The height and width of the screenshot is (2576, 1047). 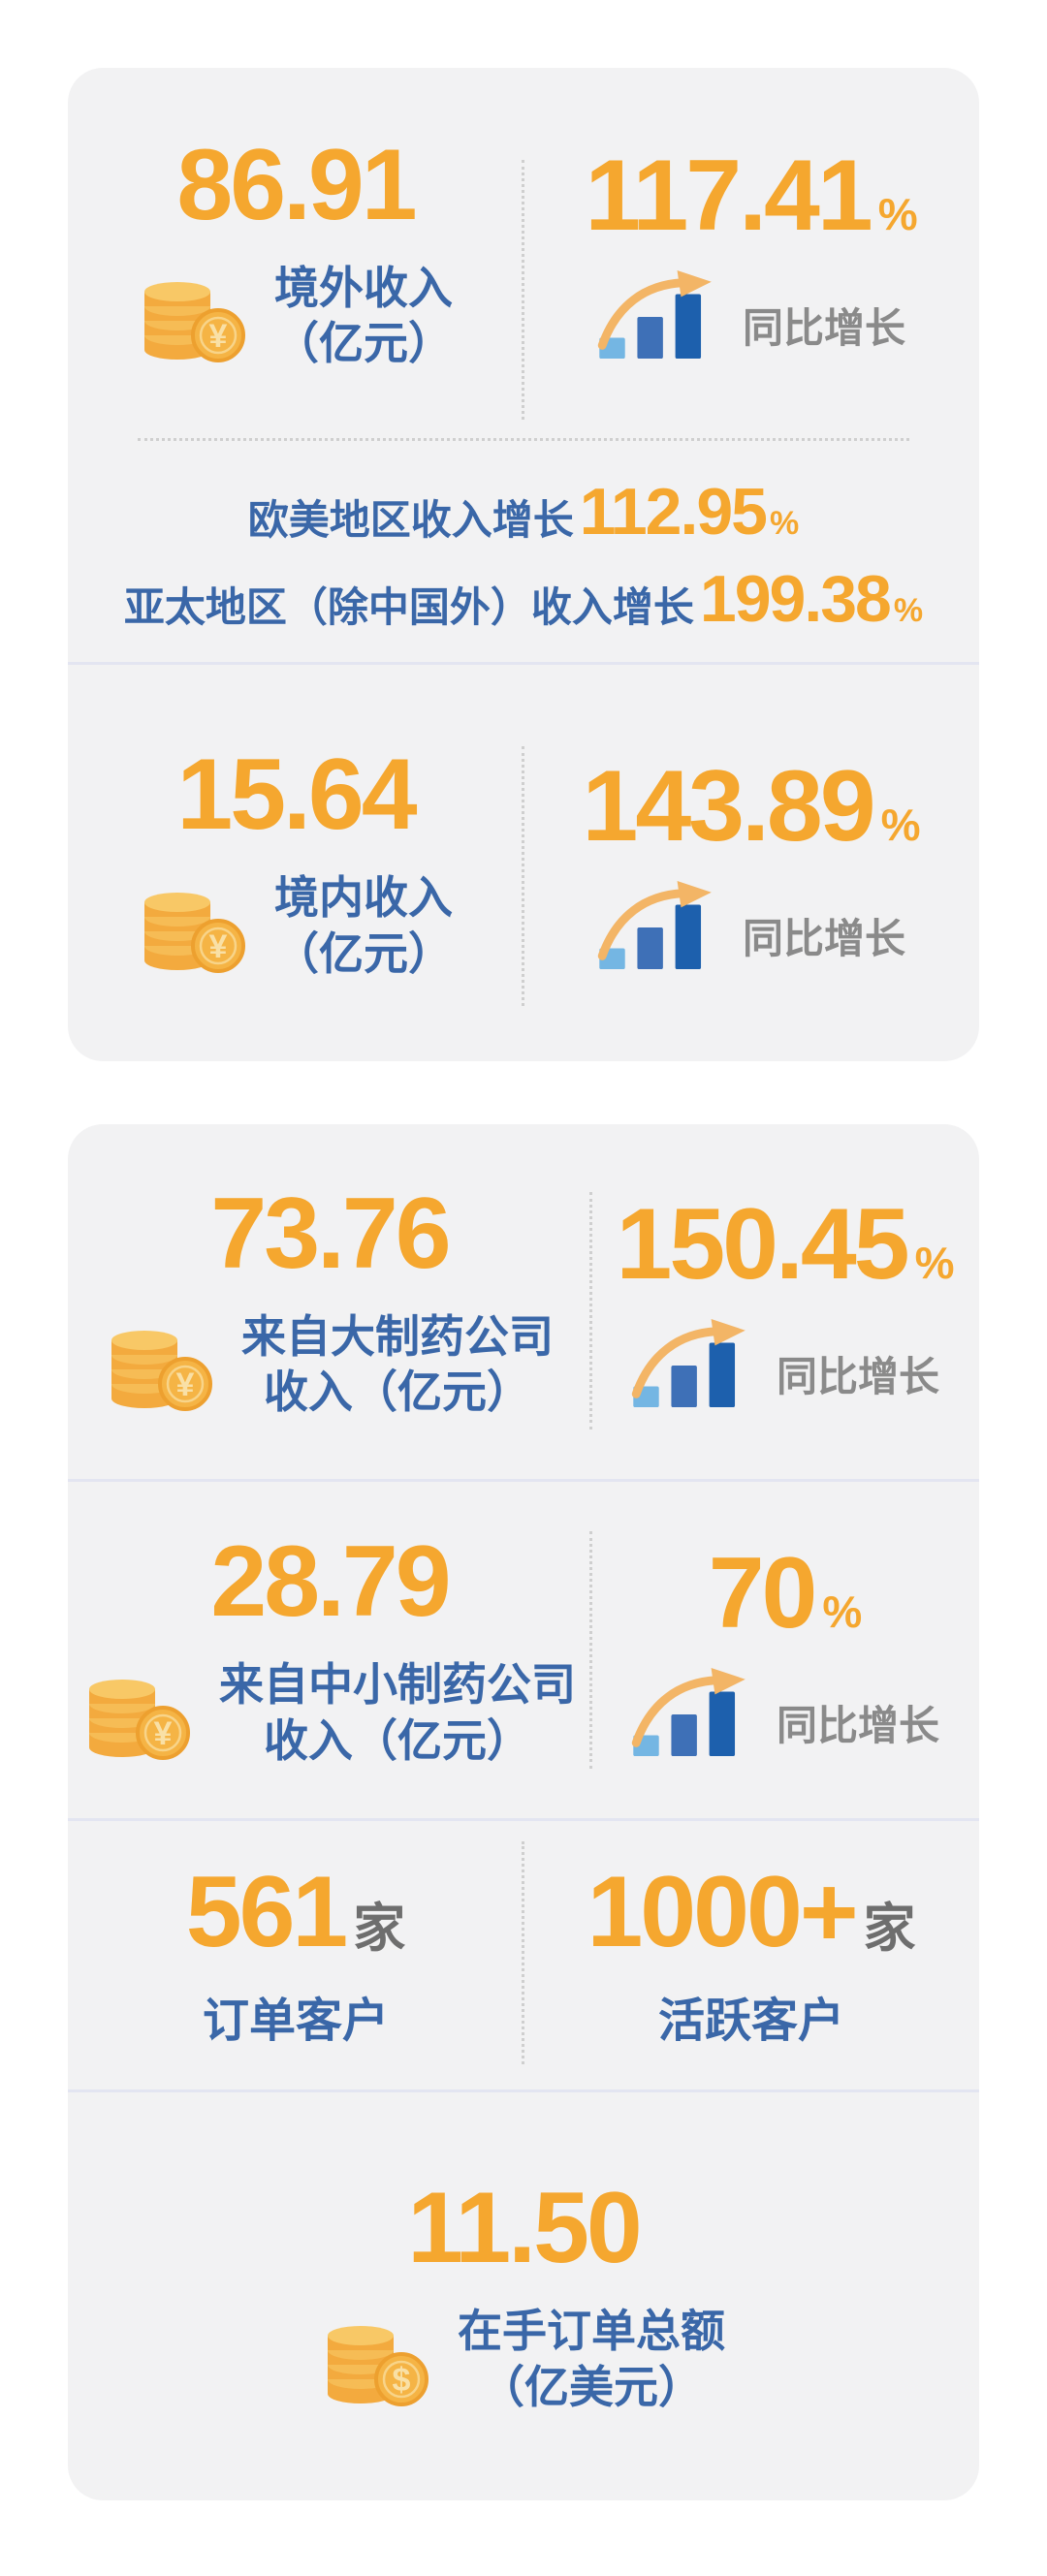 What do you see at coordinates (397, 1392) in the screenshot?
I see `big-pharma-label-line2: 收入（亿元）` at bounding box center [397, 1392].